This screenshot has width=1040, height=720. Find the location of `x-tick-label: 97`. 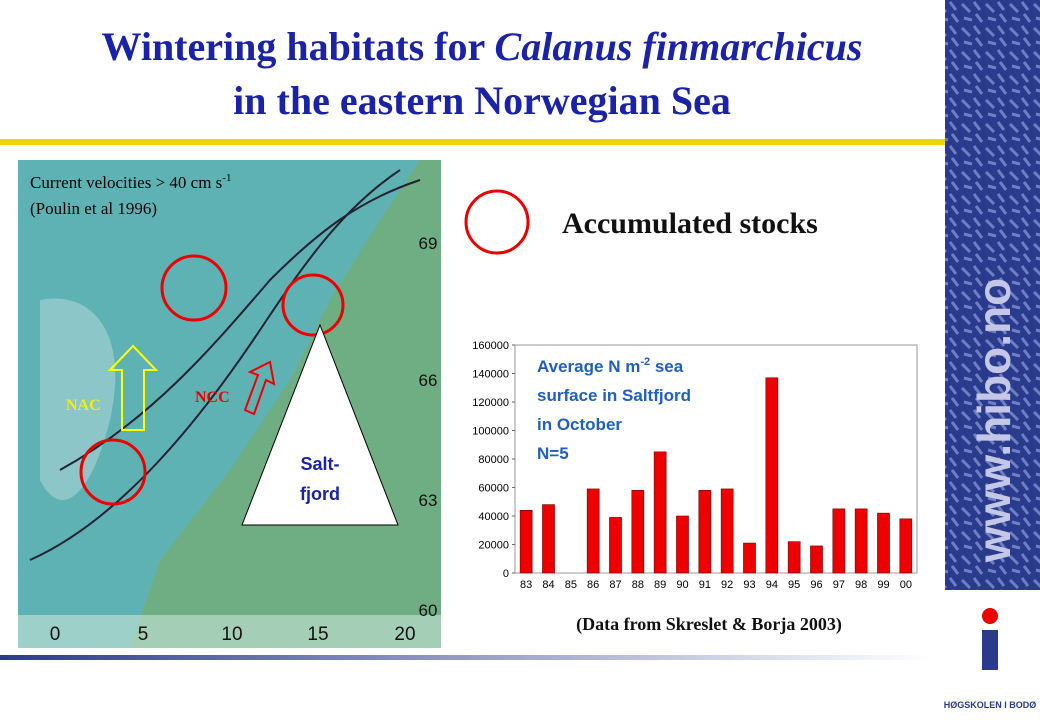

x-tick-label: 97 is located at coordinates (839, 585).